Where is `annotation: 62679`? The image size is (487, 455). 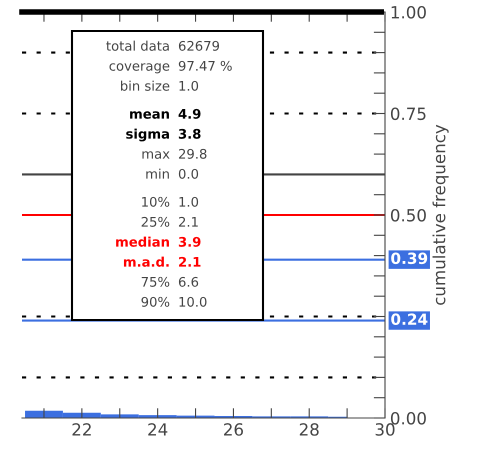
annotation: 62679 is located at coordinates (199, 45).